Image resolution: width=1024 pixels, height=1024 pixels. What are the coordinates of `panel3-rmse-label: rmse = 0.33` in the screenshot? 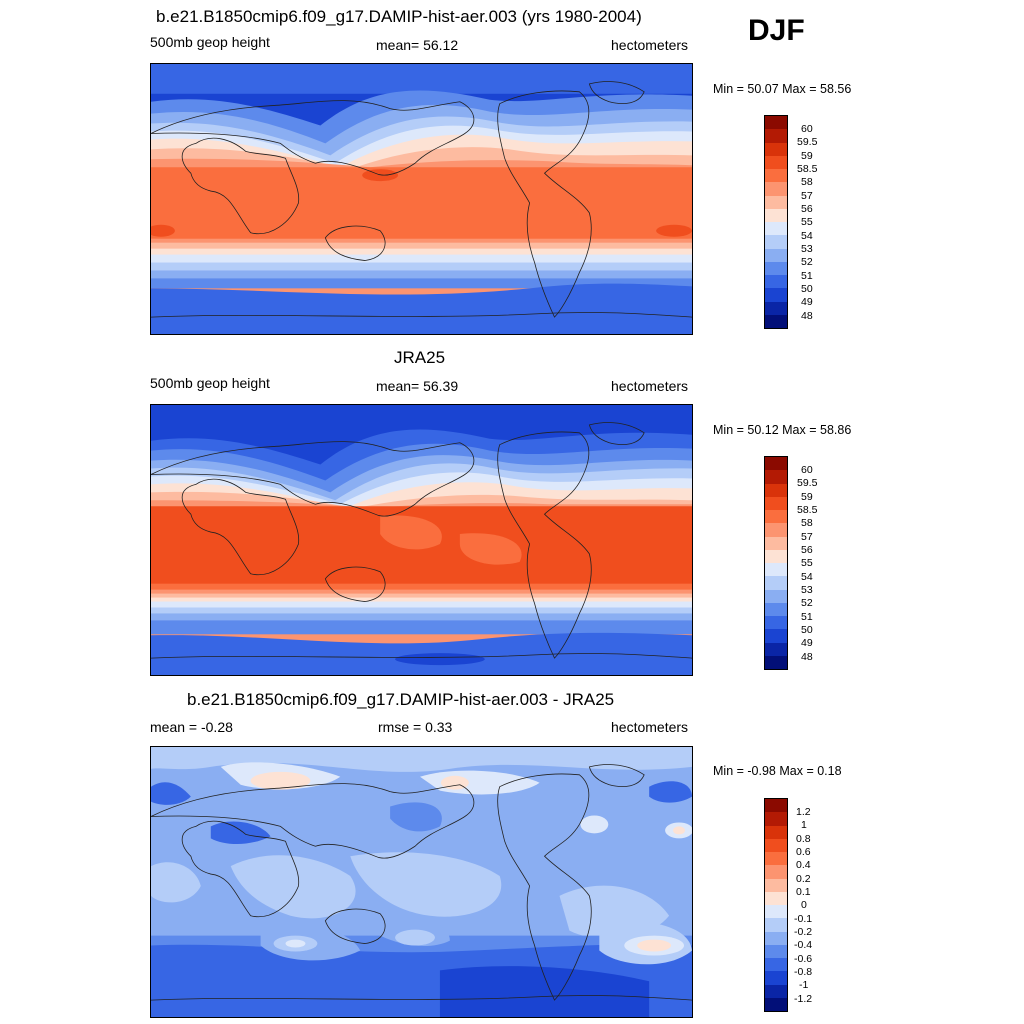 It's located at (415, 727).